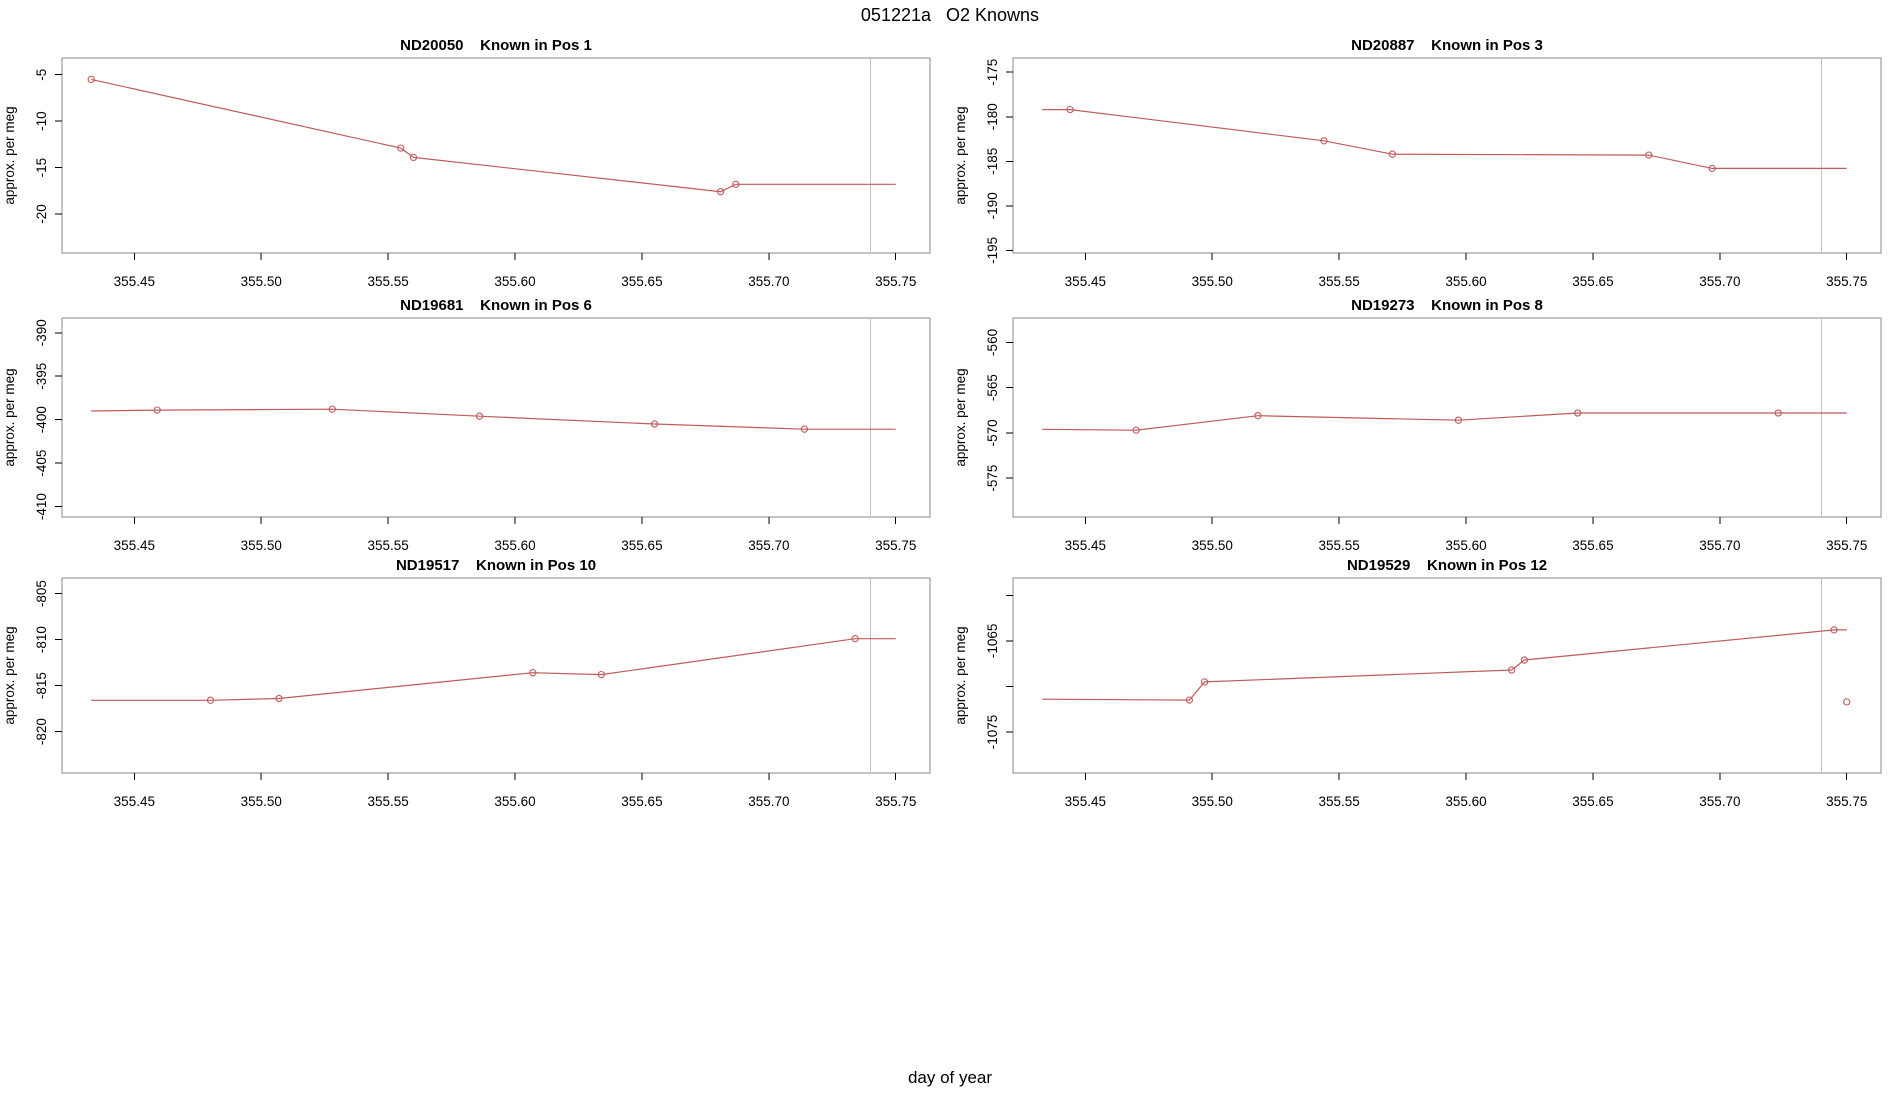 The image size is (1900, 1100). Describe the element at coordinates (992, 250) in the screenshot. I see `y-tick-label: -195` at that location.